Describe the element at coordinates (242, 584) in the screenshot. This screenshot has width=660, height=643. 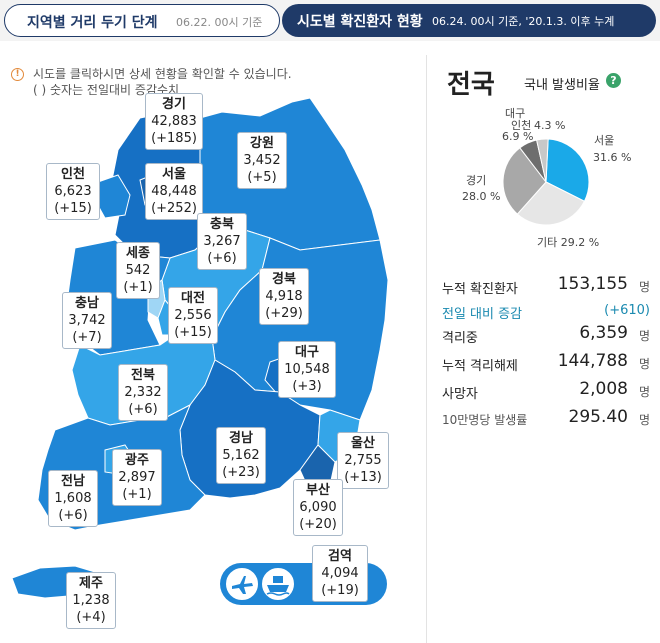
I see `airplane-icon` at that location.